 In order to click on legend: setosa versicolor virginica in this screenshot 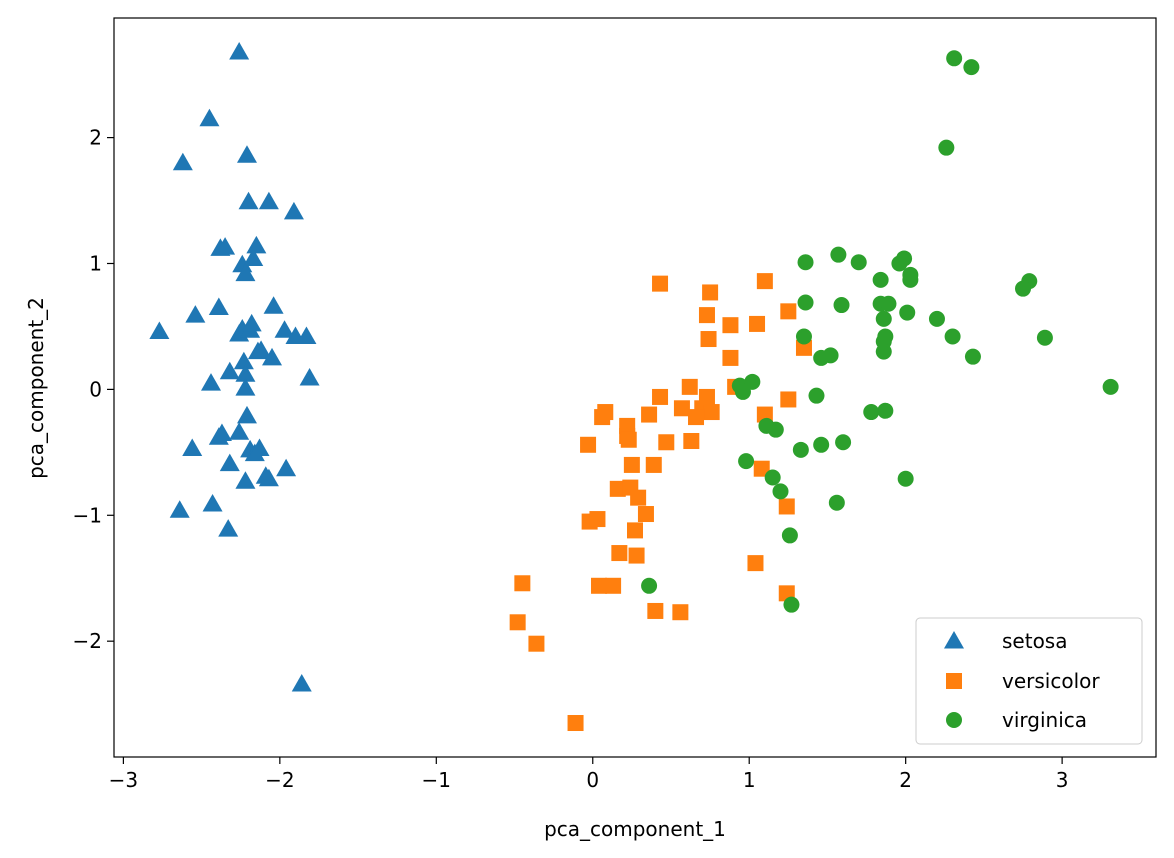, I will do `click(1029, 681)`.